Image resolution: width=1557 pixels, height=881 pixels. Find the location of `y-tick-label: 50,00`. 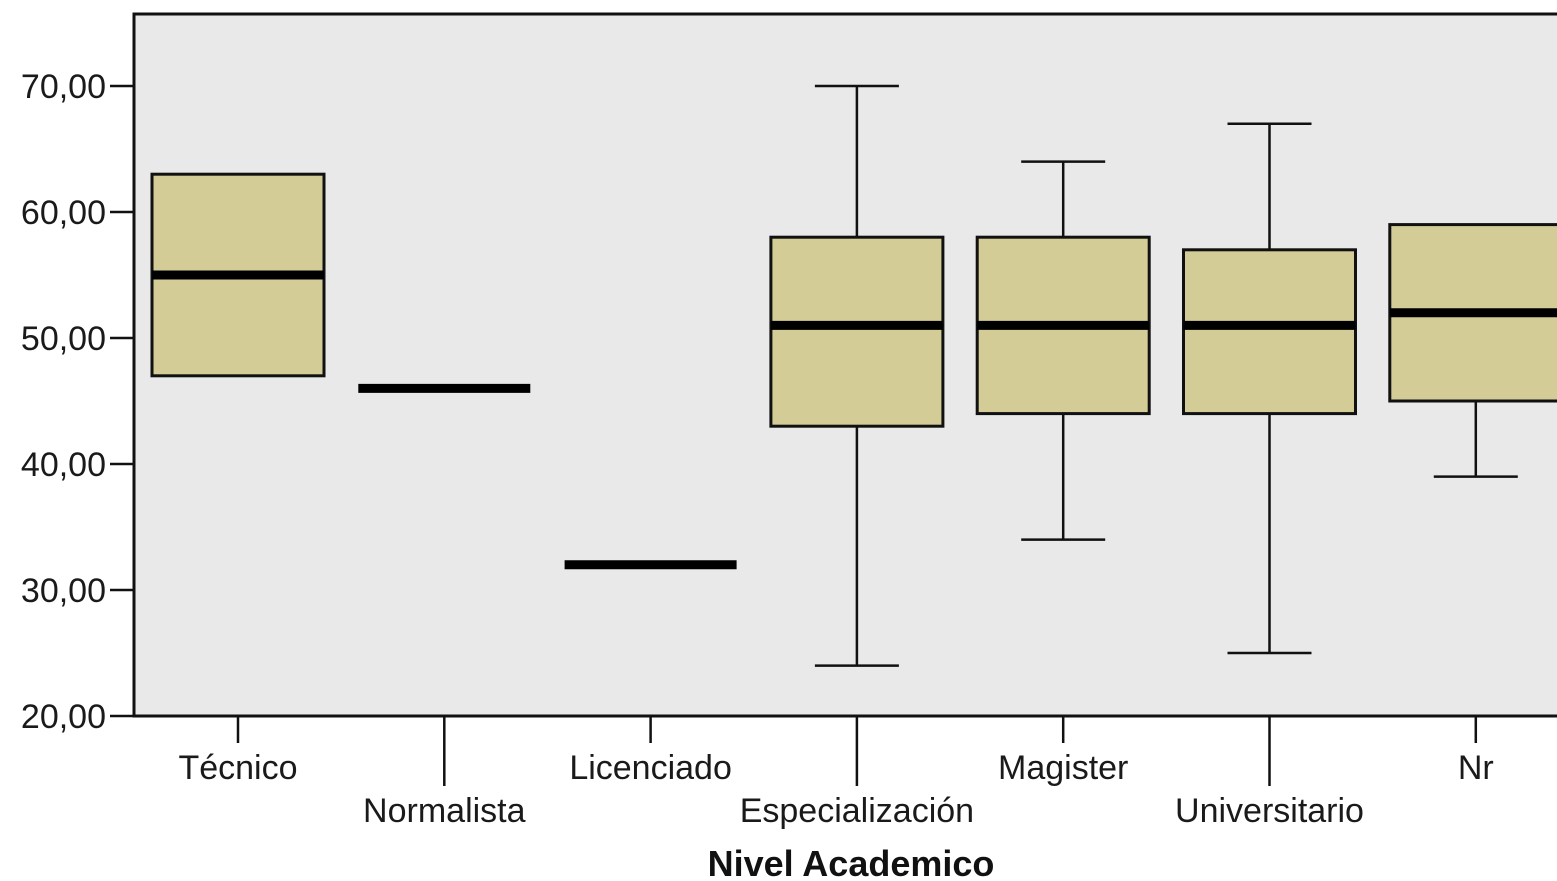

y-tick-label: 50,00 is located at coordinates (63, 339).